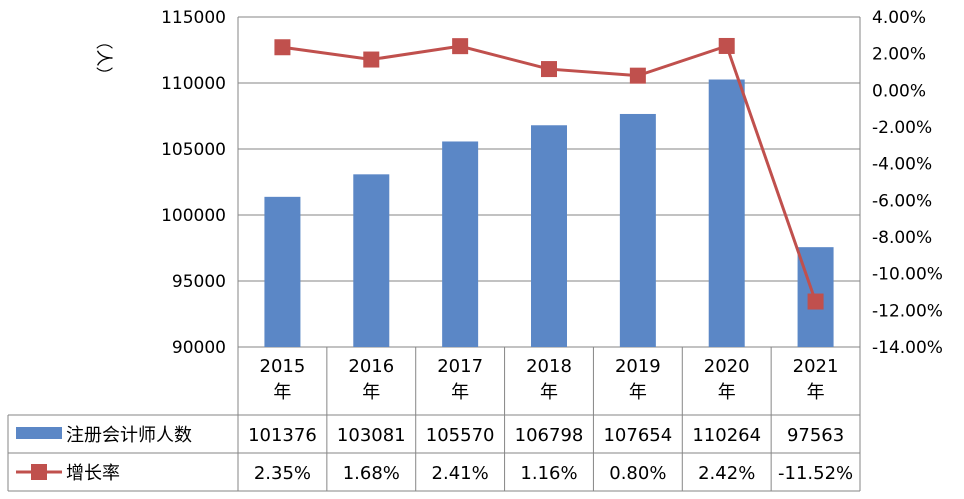 This screenshot has width=964, height=499. What do you see at coordinates (193, 150) in the screenshot?
I see `left-axis-tick-label: 105000` at bounding box center [193, 150].